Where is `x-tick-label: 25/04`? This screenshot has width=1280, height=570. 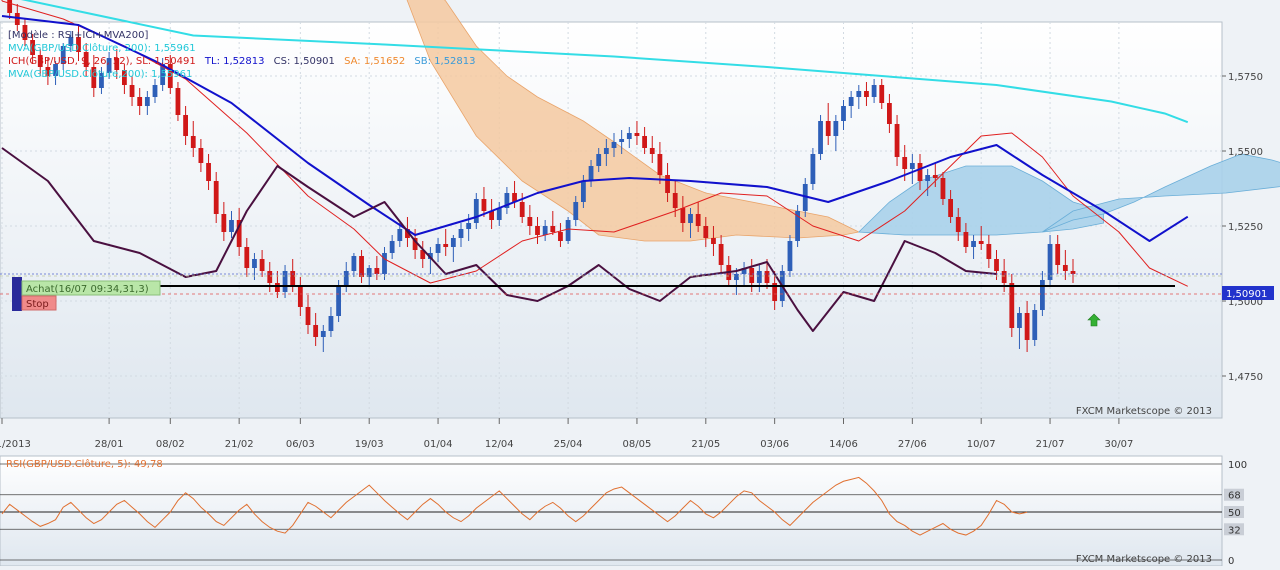 x-tick-label: 25/04 is located at coordinates (568, 444).